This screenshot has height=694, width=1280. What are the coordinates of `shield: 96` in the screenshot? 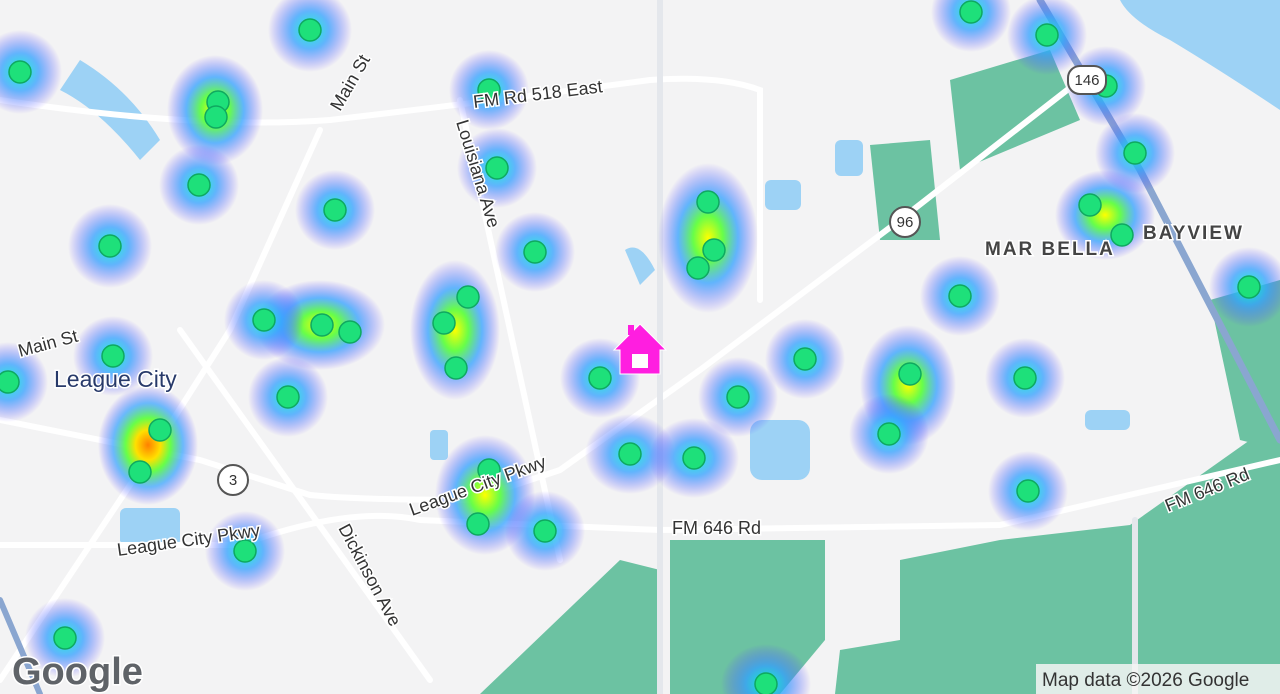 It's located at (905, 222).